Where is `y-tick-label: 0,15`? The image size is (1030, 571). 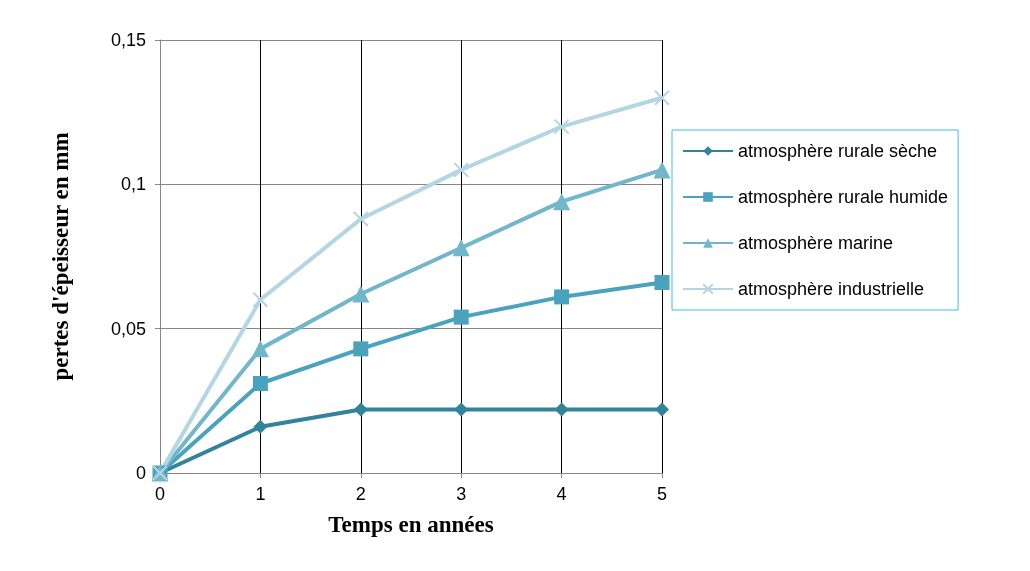 y-tick-label: 0,15 is located at coordinates (128, 40).